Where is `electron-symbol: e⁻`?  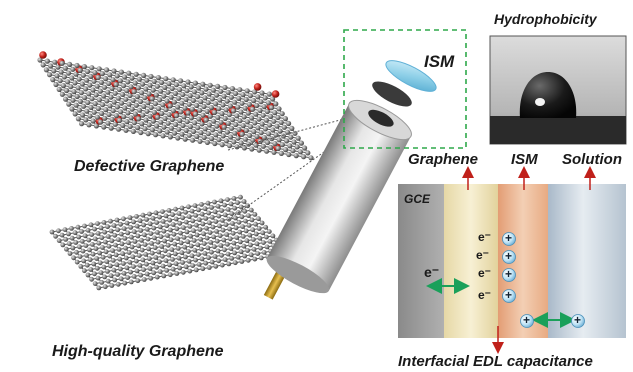
electron-symbol: e⁻ is located at coordinates (485, 295).